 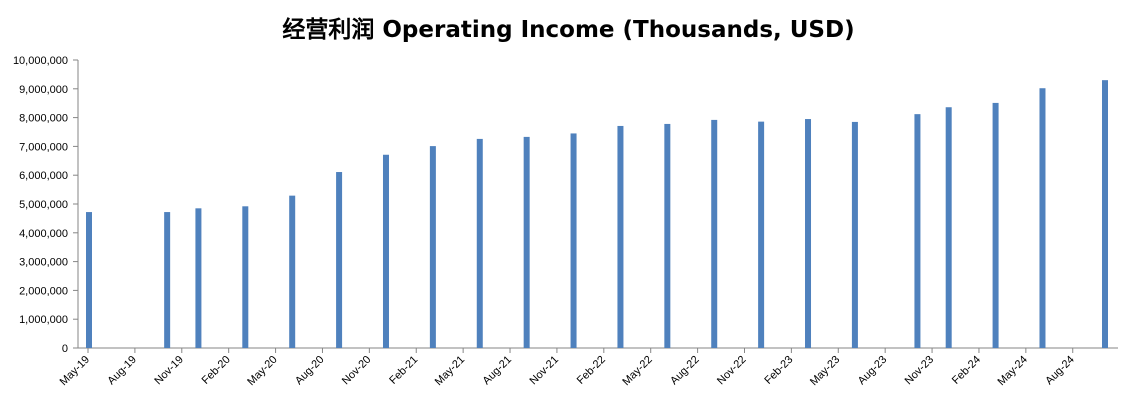 What do you see at coordinates (568, 30) in the screenshot?
I see `chart-title: 经营利润 Operating Income (Thousands, USD)` at bounding box center [568, 30].